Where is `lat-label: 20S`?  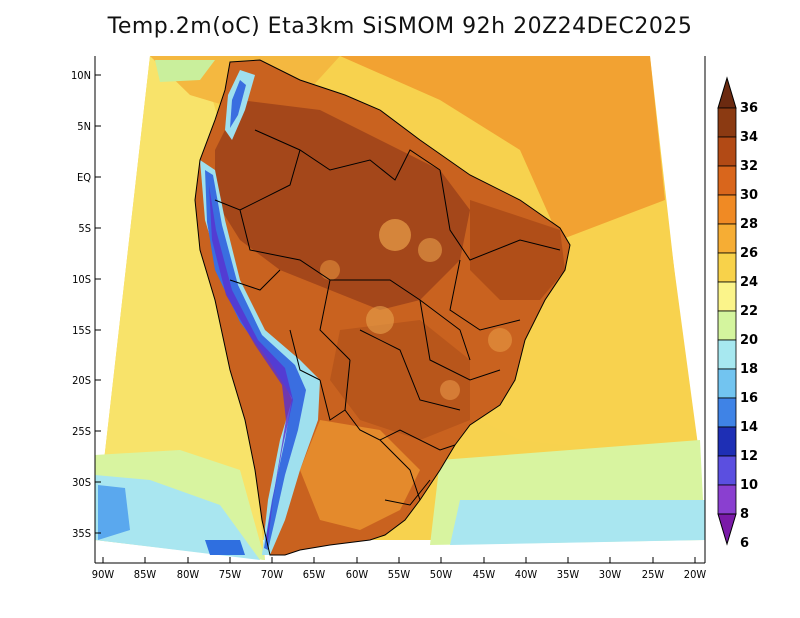
lat-label: 20S is located at coordinates (81, 380).